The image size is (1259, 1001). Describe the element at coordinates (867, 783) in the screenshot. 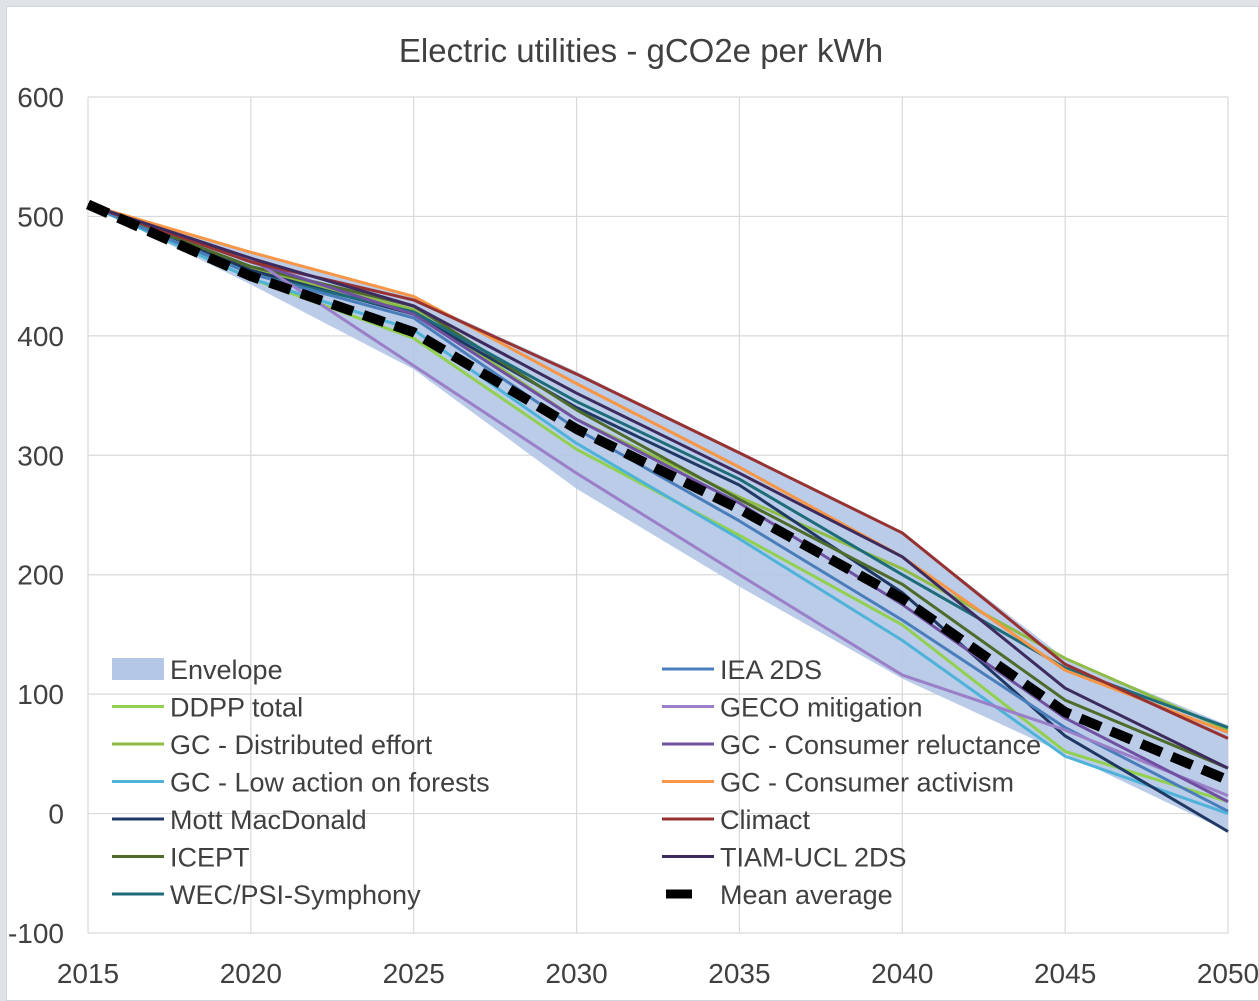

I see `legend-label-10: GC - Consumer activism` at that location.